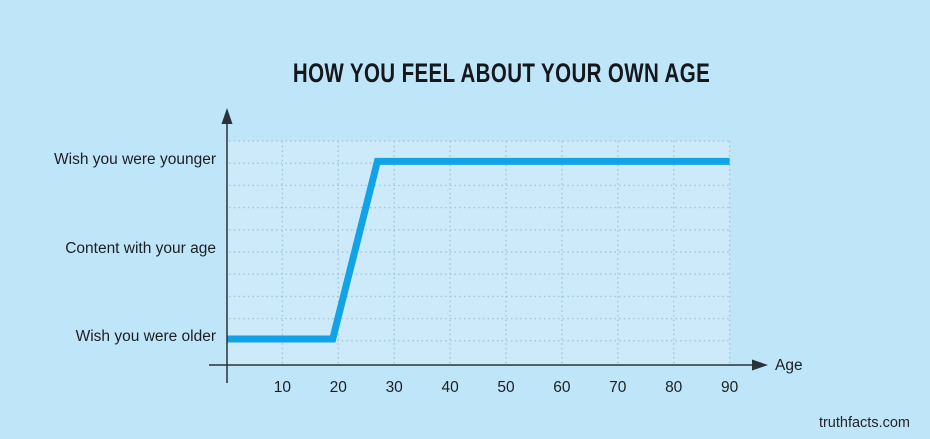  Describe the element at coordinates (506, 387) in the screenshot. I see `x-tick-label-50: 50` at that location.